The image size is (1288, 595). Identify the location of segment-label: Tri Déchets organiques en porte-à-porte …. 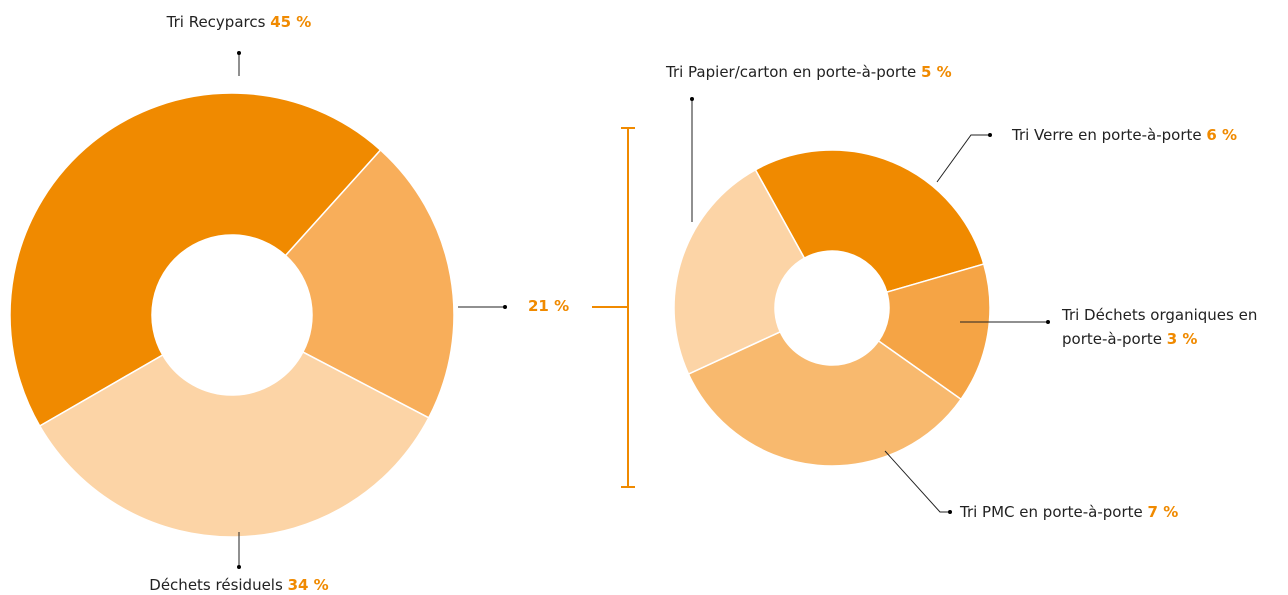
(1162, 327).